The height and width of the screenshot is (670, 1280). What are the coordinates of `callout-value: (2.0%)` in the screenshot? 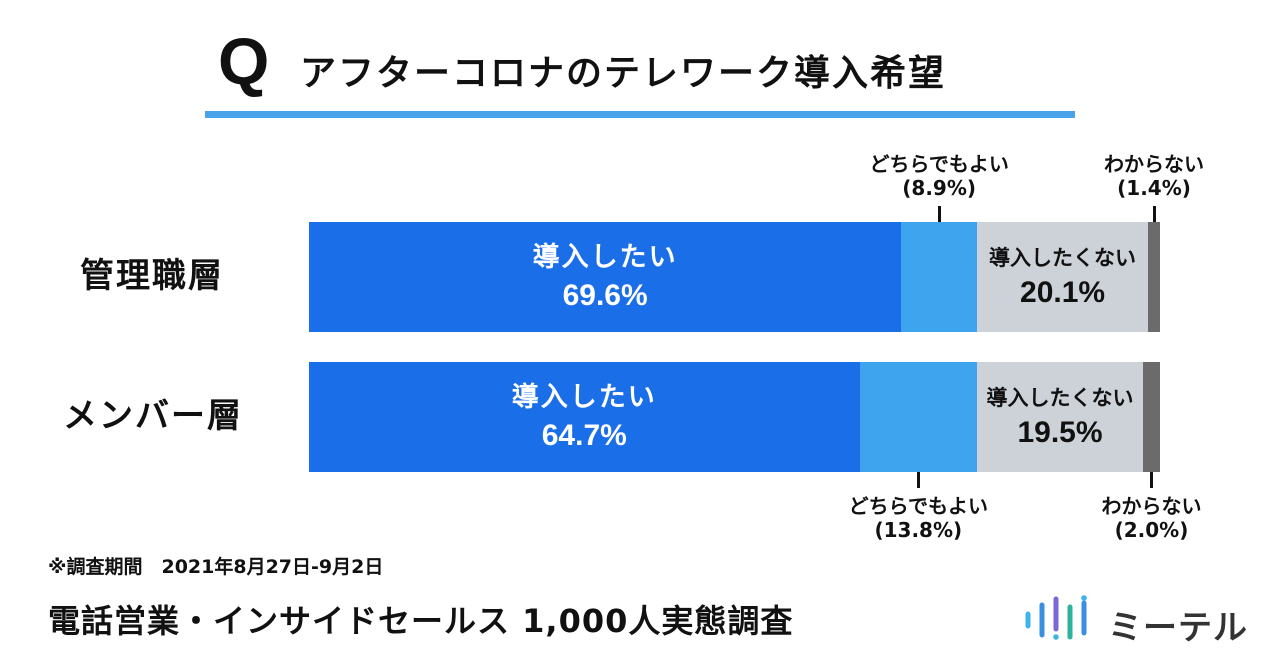 It's located at (1151, 530).